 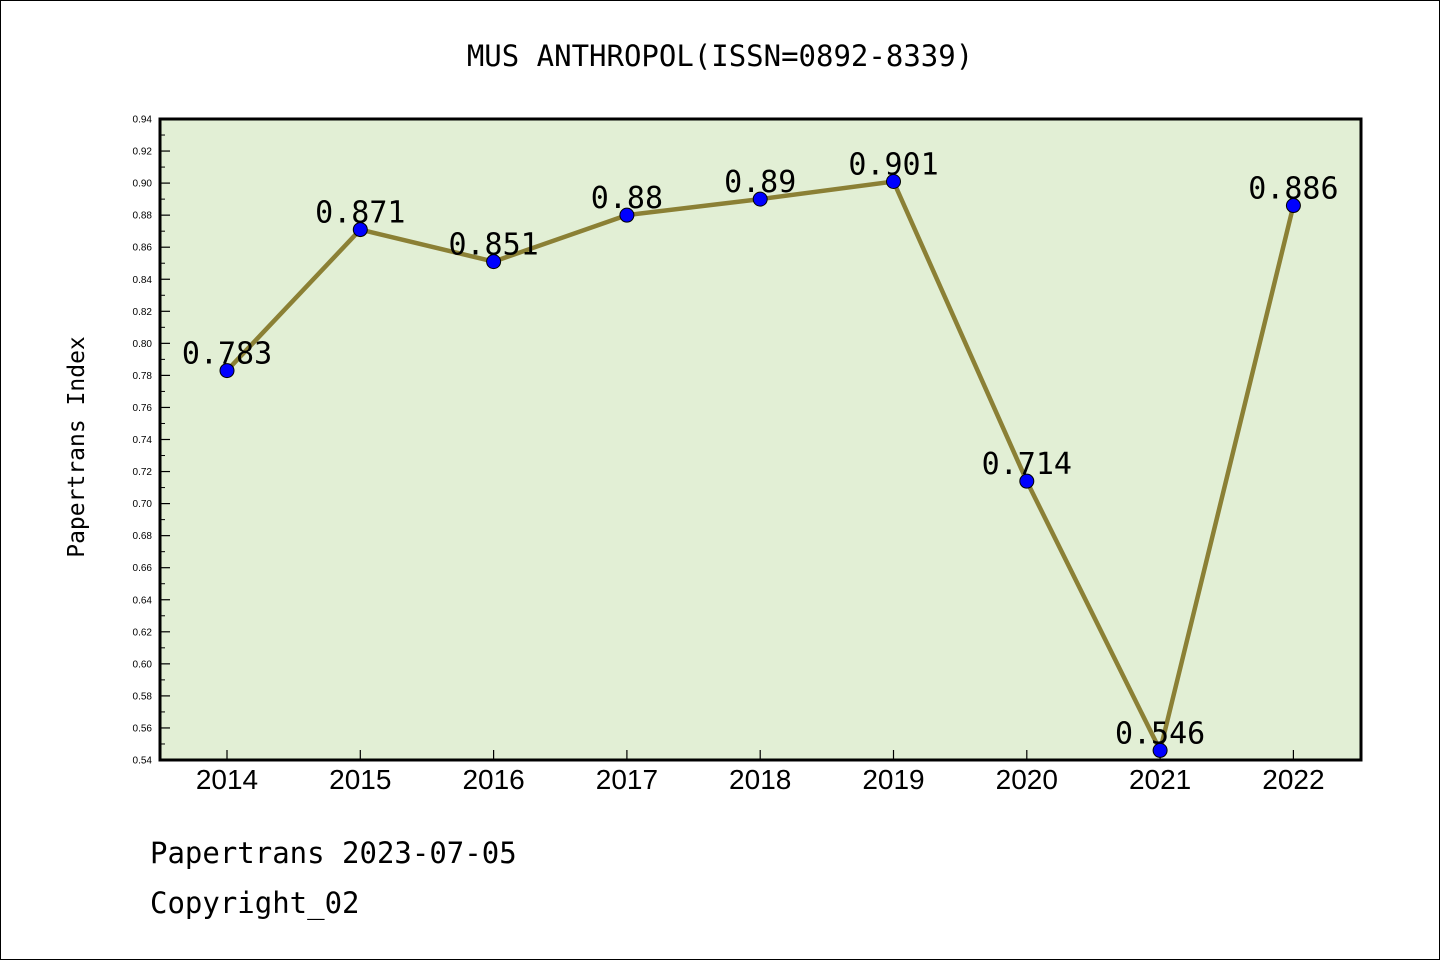 I want to click on x-axis-ticks: 2014 2015 2016 2017 2018 2019 2020 2021 2022, so click(x=760, y=772).